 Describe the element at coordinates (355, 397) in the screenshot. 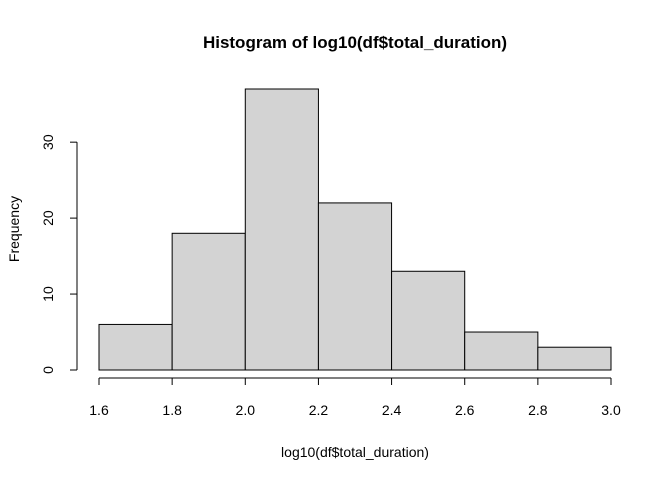

I see `x-axis: 1.6 1.8 2.0 2.2 2.4 2.6 2.8 3.0` at that location.